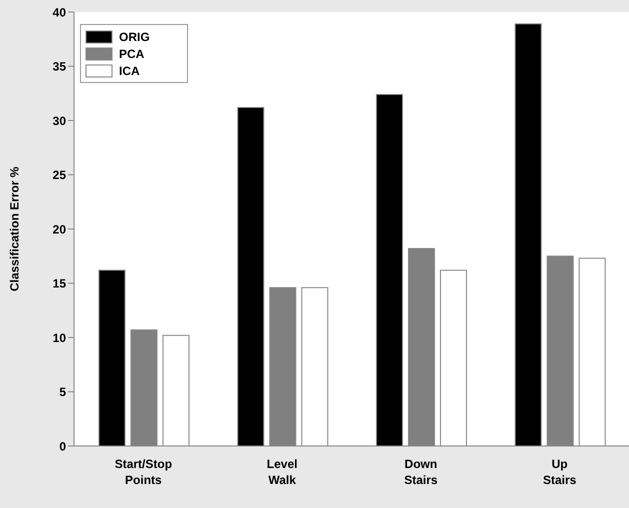 The width and height of the screenshot is (629, 508). What do you see at coordinates (59, 67) in the screenshot?
I see `y-tick-label: 35` at bounding box center [59, 67].